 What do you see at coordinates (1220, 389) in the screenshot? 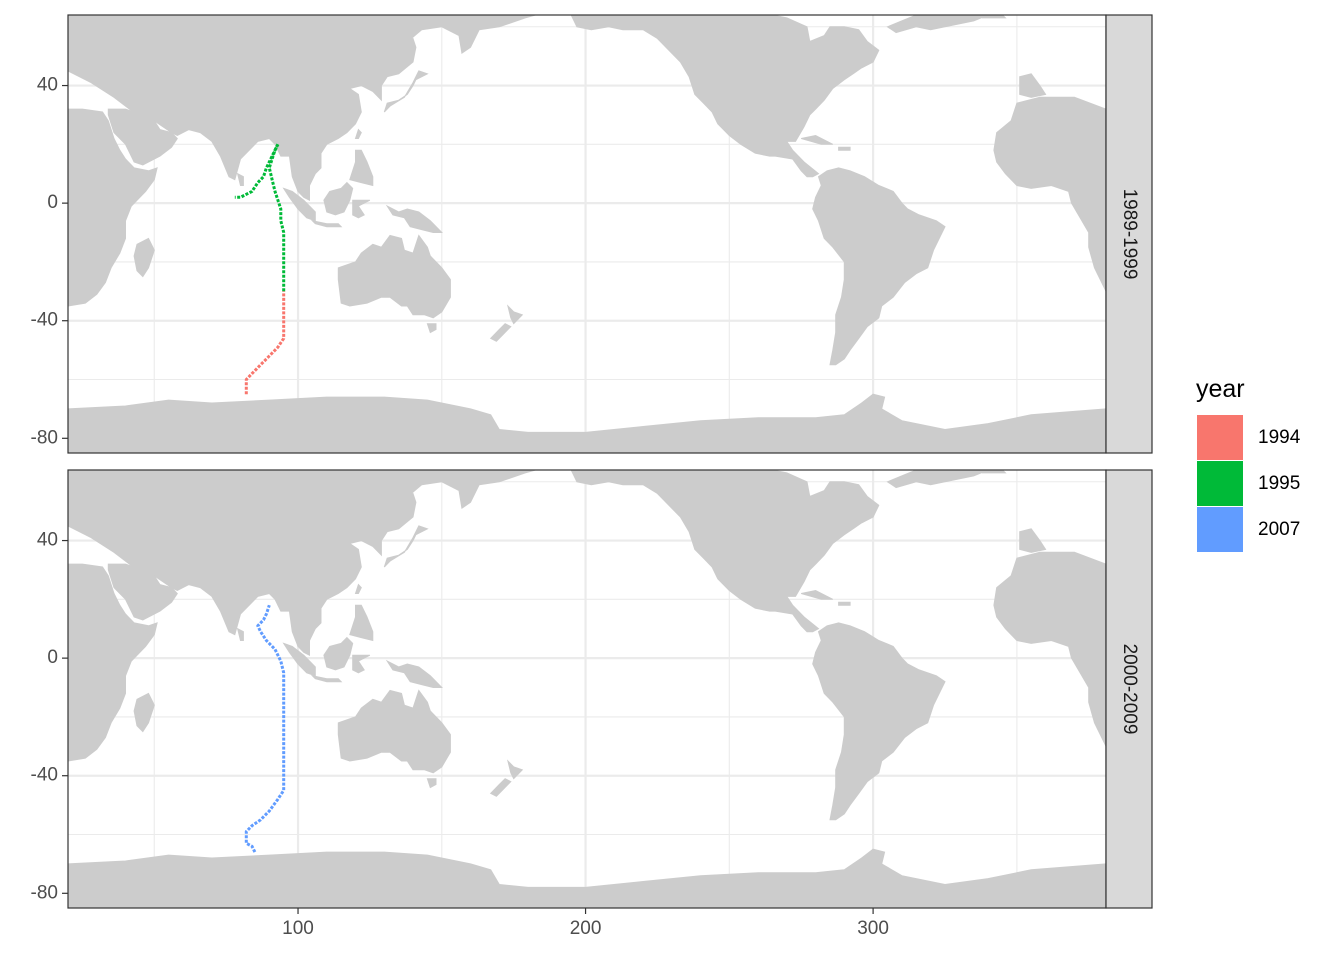
I see `legend-title: year` at bounding box center [1220, 389].